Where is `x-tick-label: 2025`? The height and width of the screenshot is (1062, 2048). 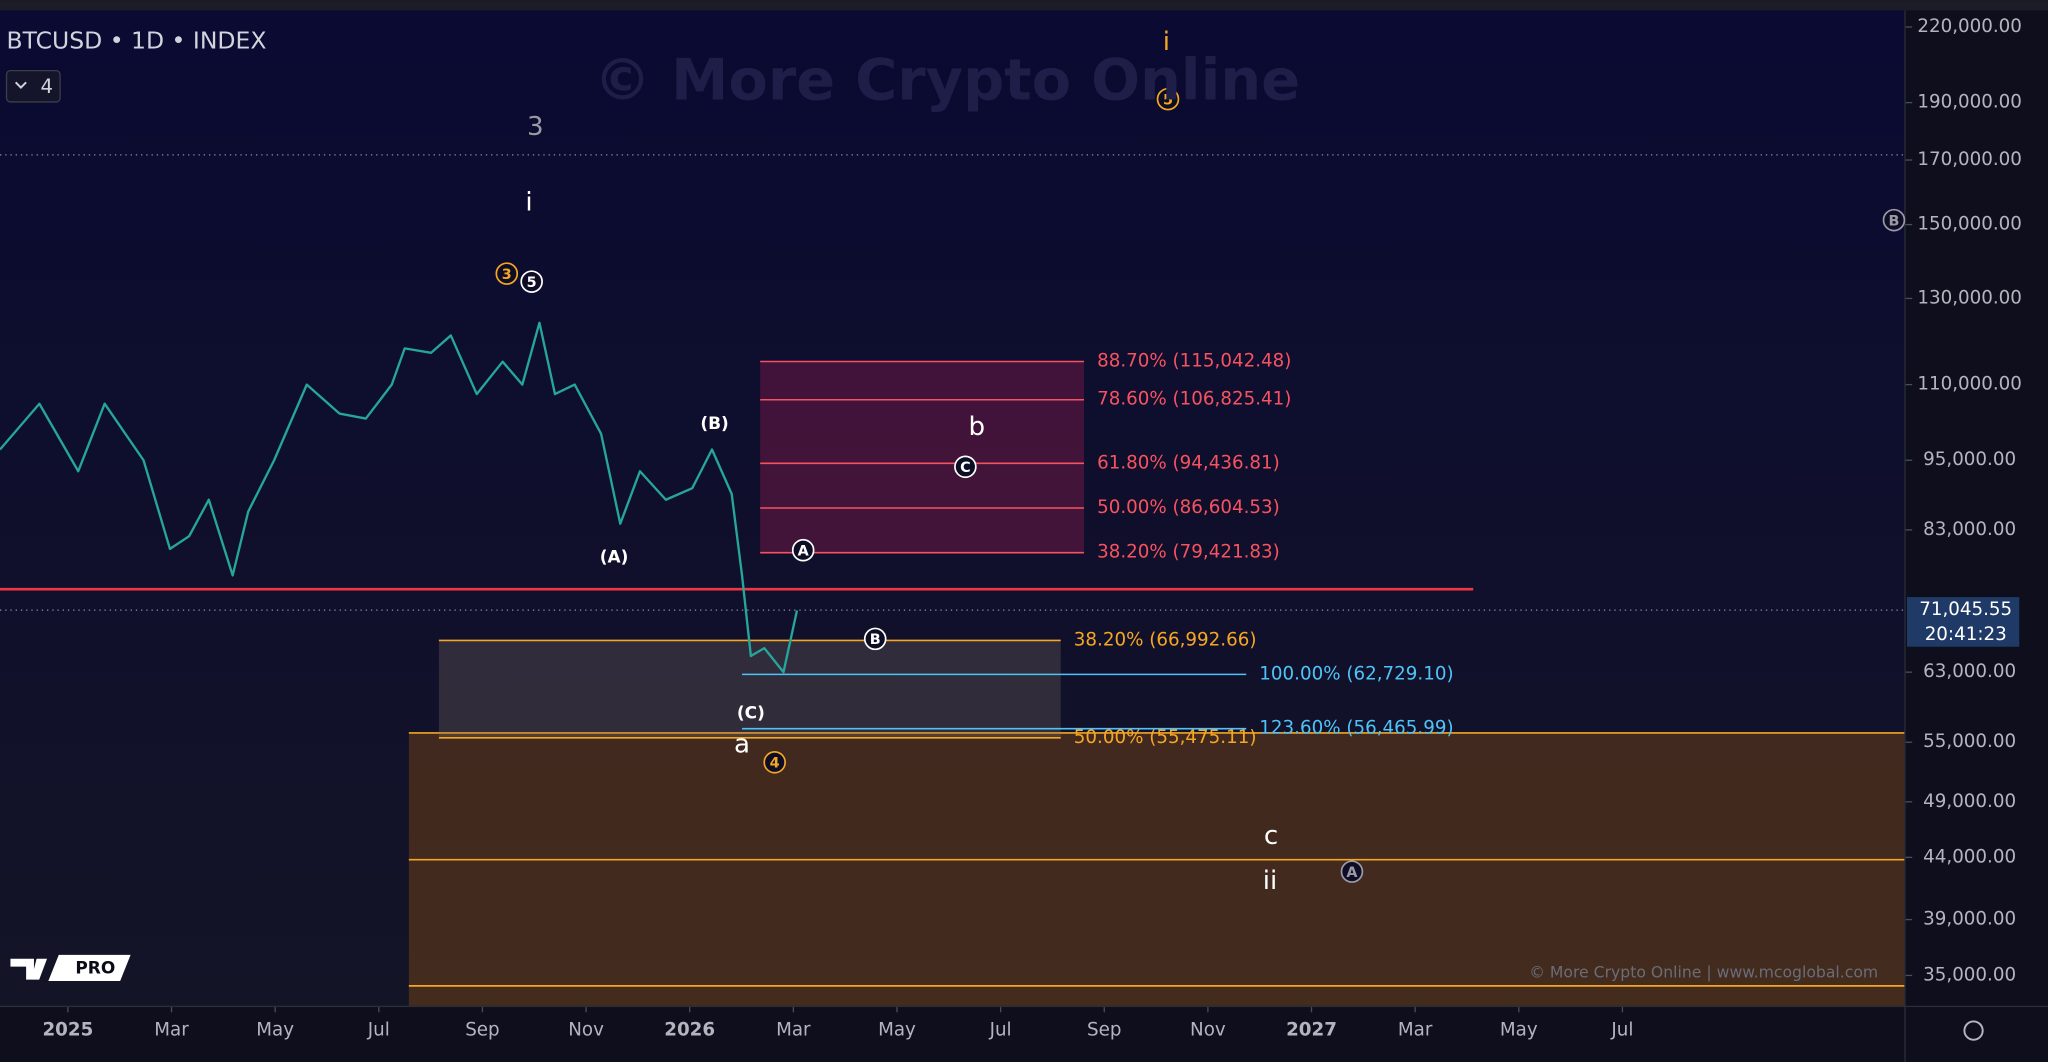
x-tick-label: 2025 is located at coordinates (67, 1030).